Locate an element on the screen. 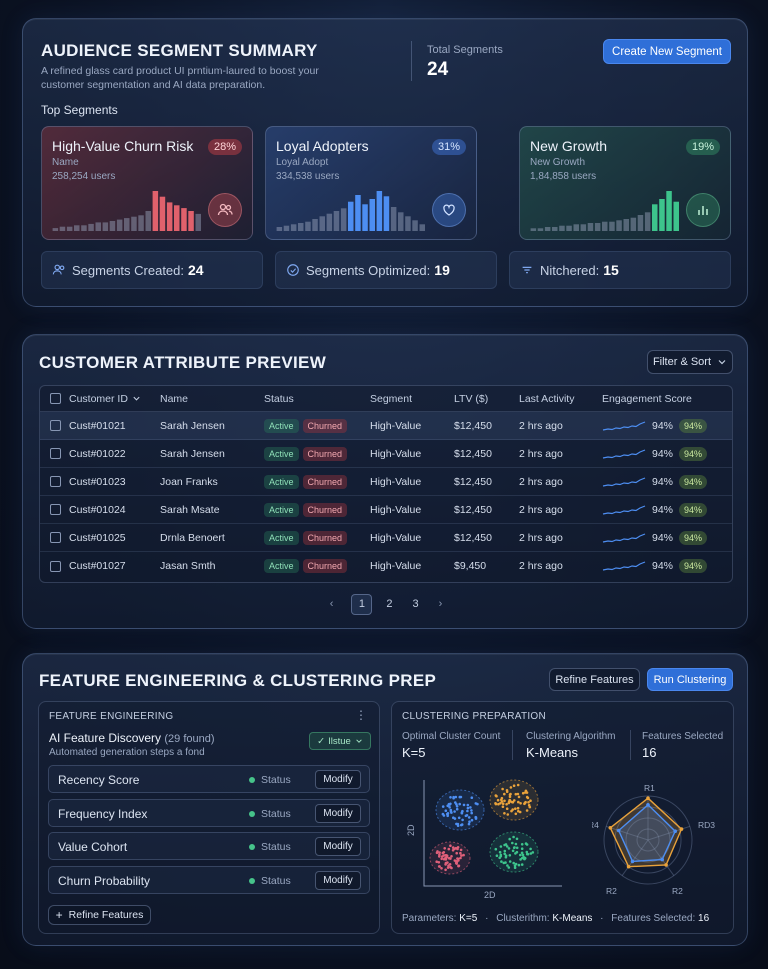  refine-features-button: Refine Features is located at coordinates (594, 679).